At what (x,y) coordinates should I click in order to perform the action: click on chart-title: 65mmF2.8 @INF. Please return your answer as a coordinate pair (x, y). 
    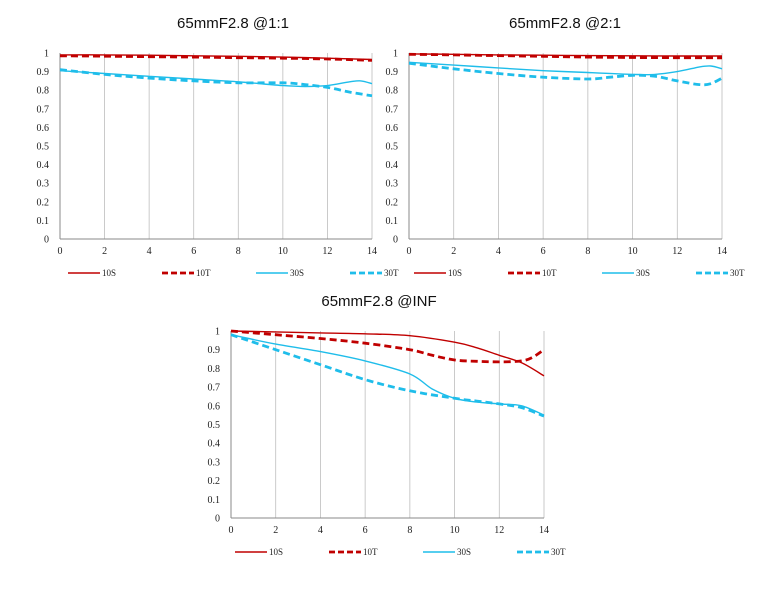
    Looking at the image, I should click on (378, 301).